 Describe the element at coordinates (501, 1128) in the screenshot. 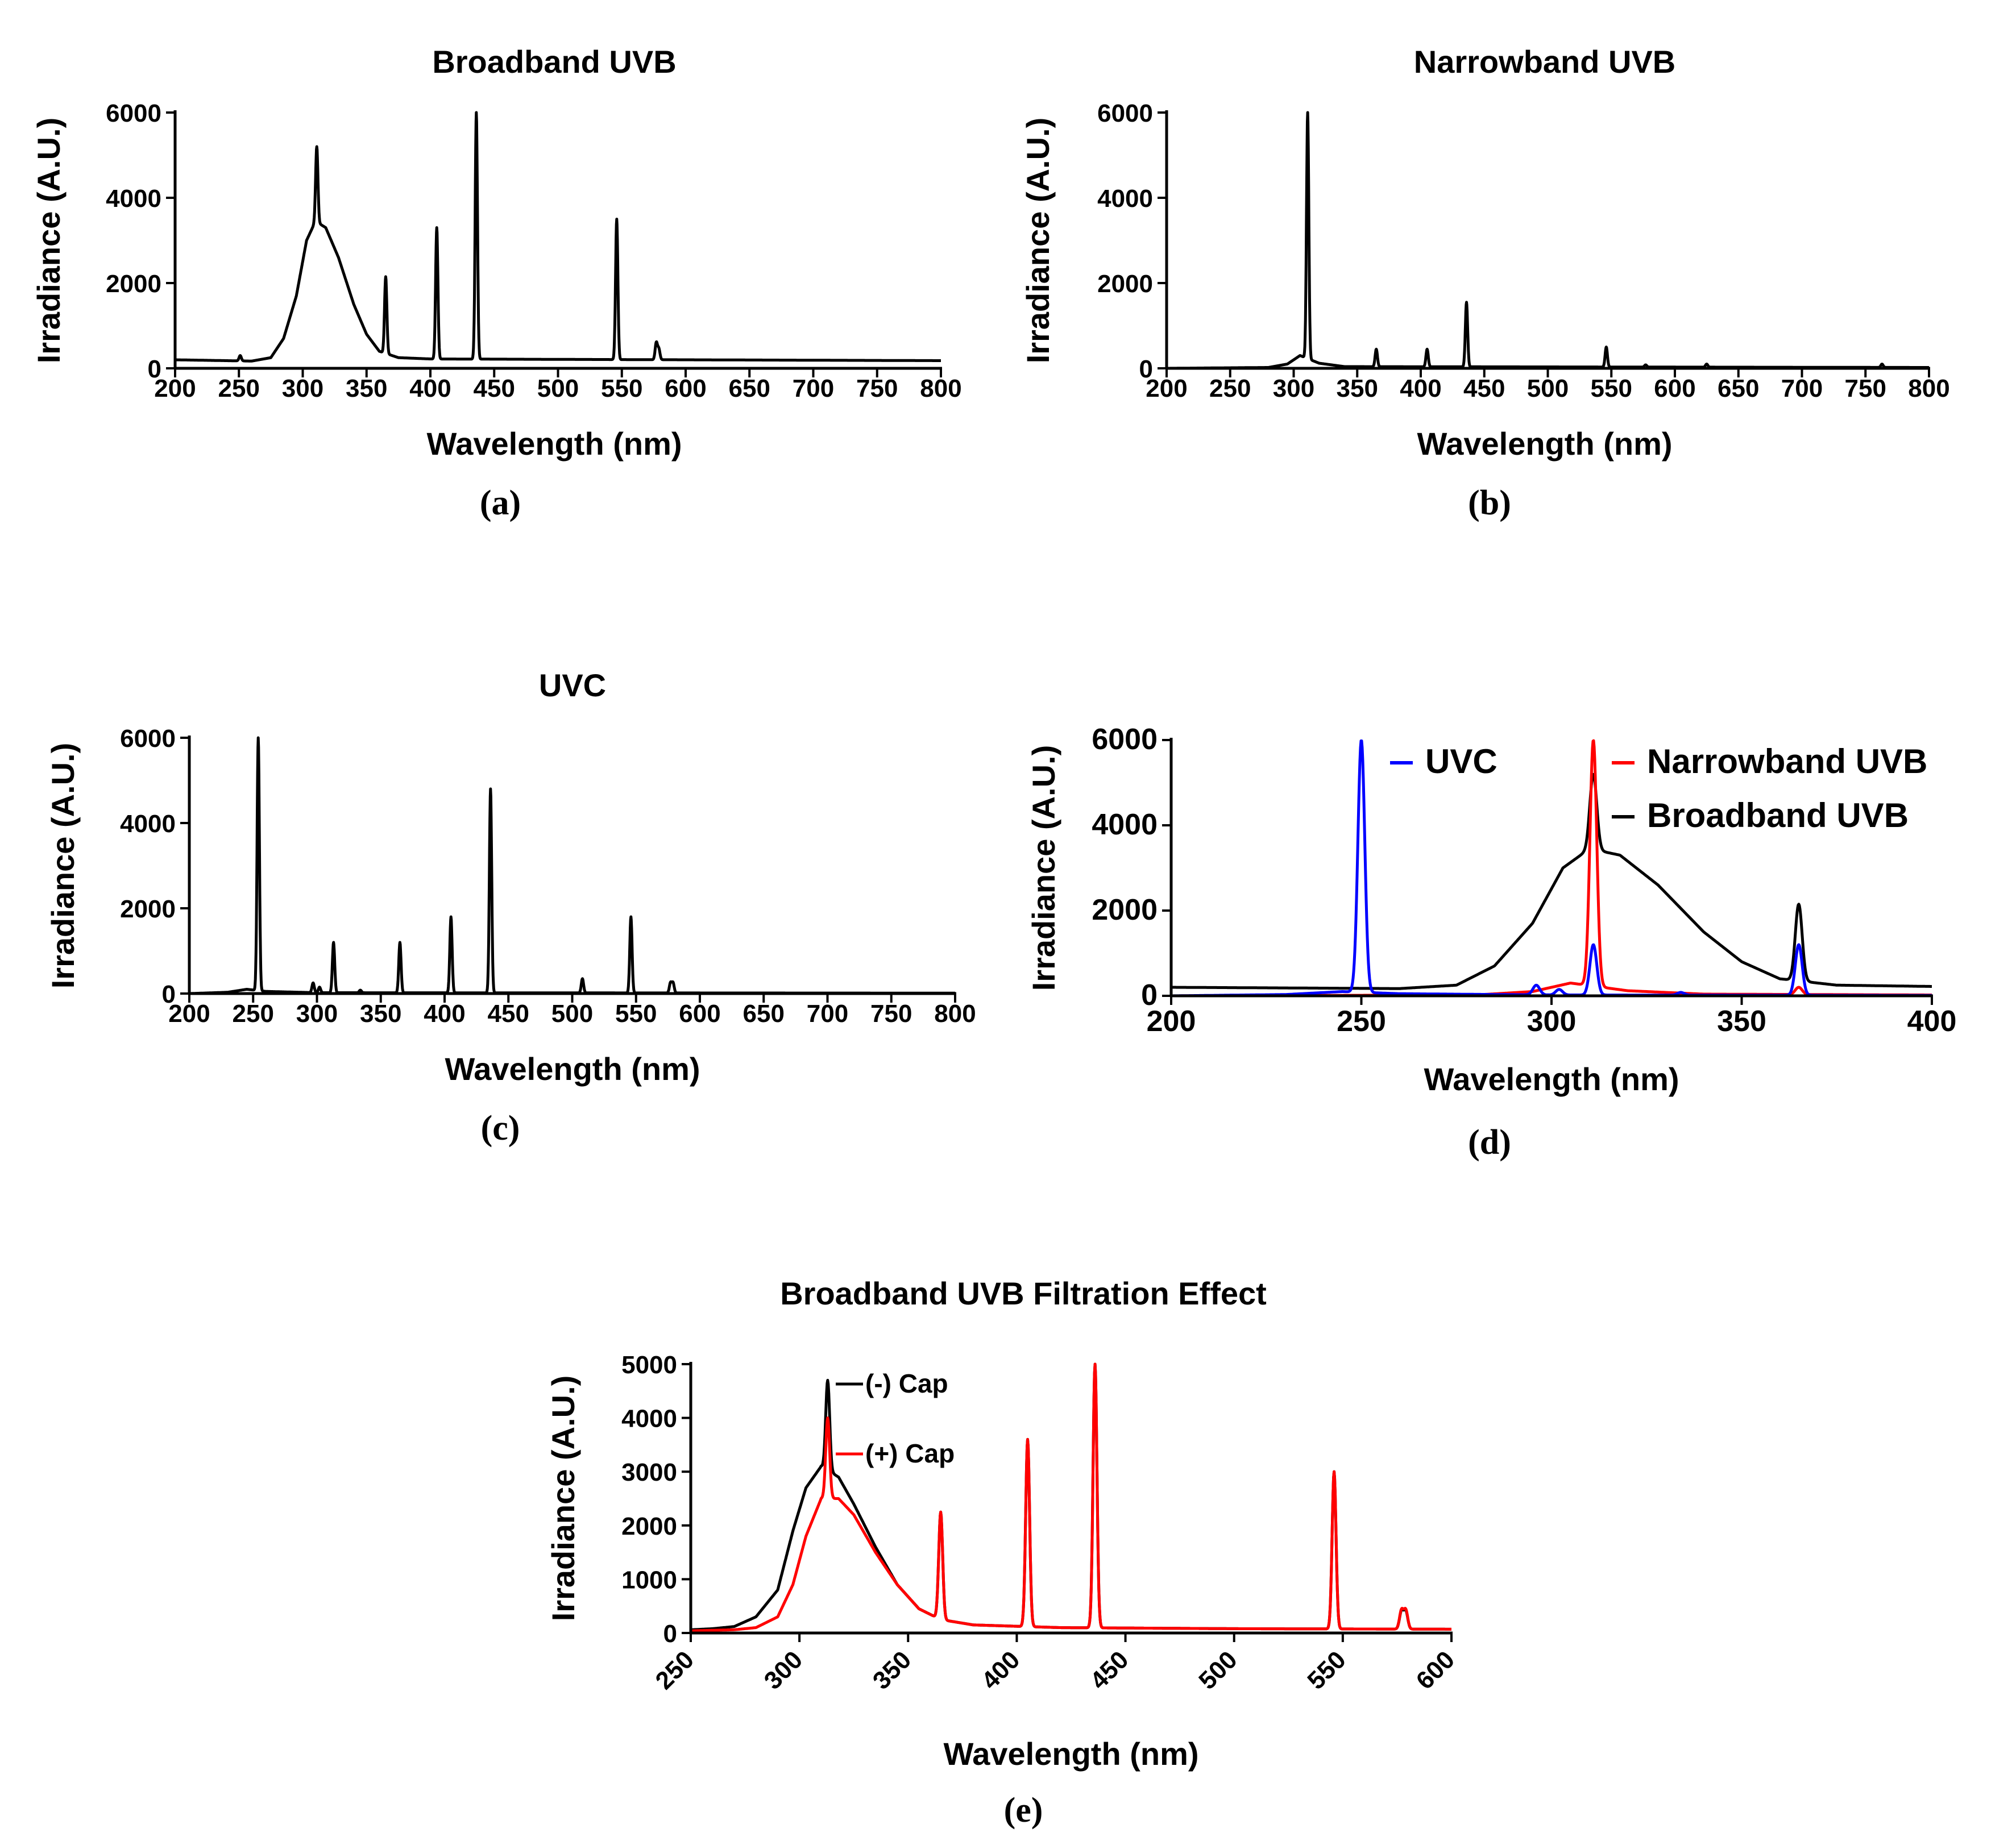

I see `caption-c: (c)` at that location.